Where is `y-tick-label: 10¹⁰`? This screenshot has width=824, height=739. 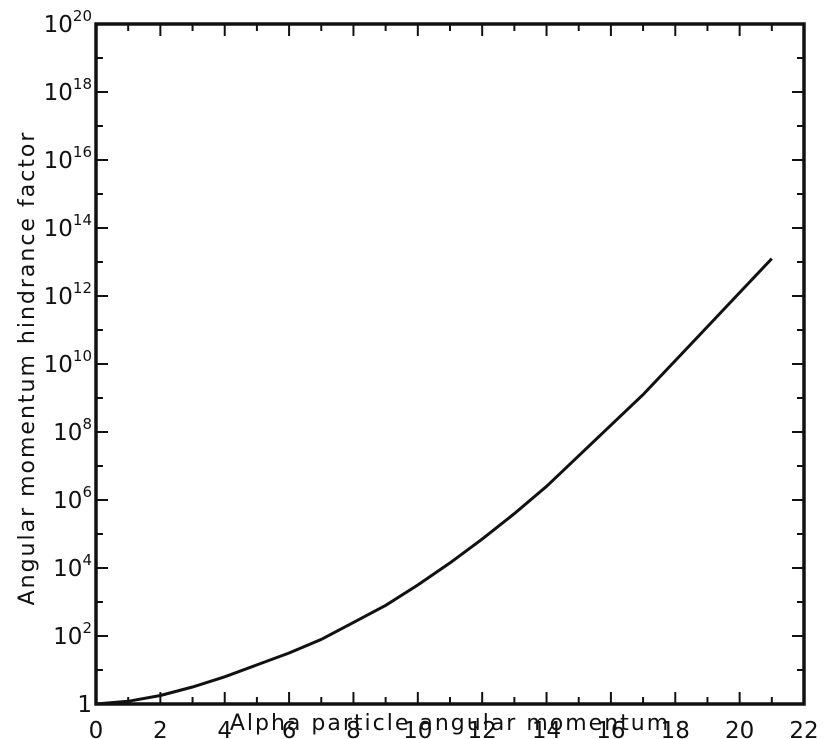
y-tick-label: 10¹⁰ is located at coordinates (68, 362).